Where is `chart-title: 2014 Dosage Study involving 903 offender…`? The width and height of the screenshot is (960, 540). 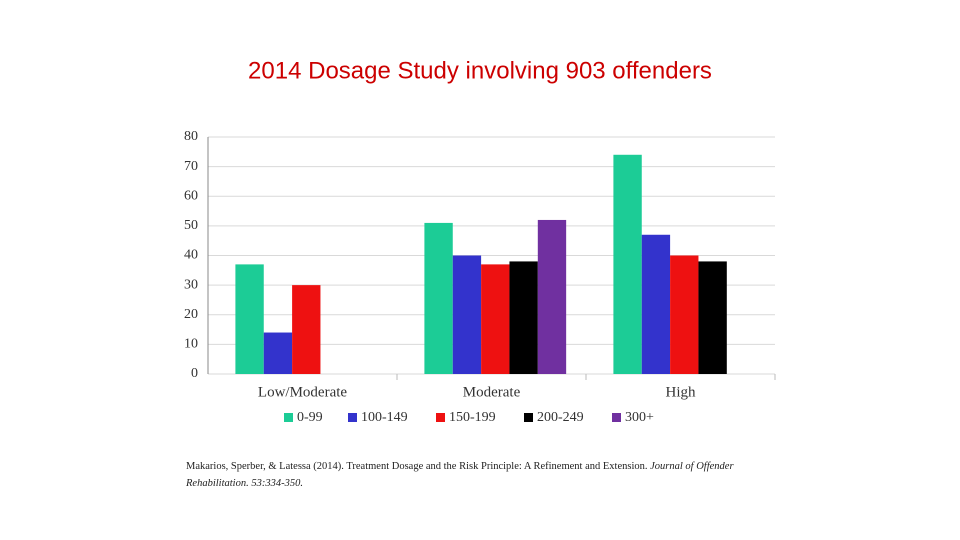 chart-title: 2014 Dosage Study involving 903 offender… is located at coordinates (480, 70).